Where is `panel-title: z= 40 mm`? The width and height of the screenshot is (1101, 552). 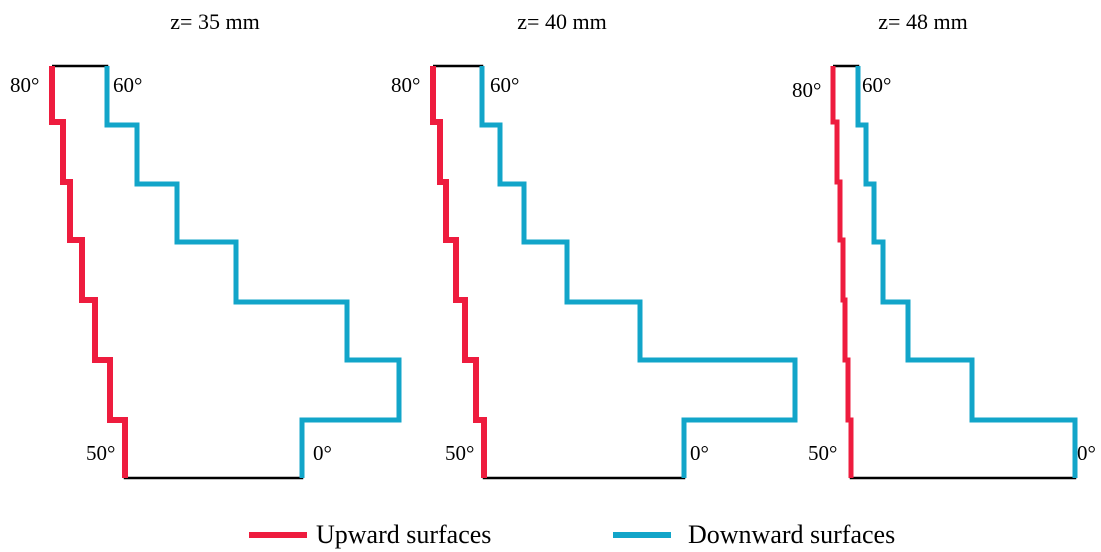 panel-title: z= 40 mm is located at coordinates (561, 21).